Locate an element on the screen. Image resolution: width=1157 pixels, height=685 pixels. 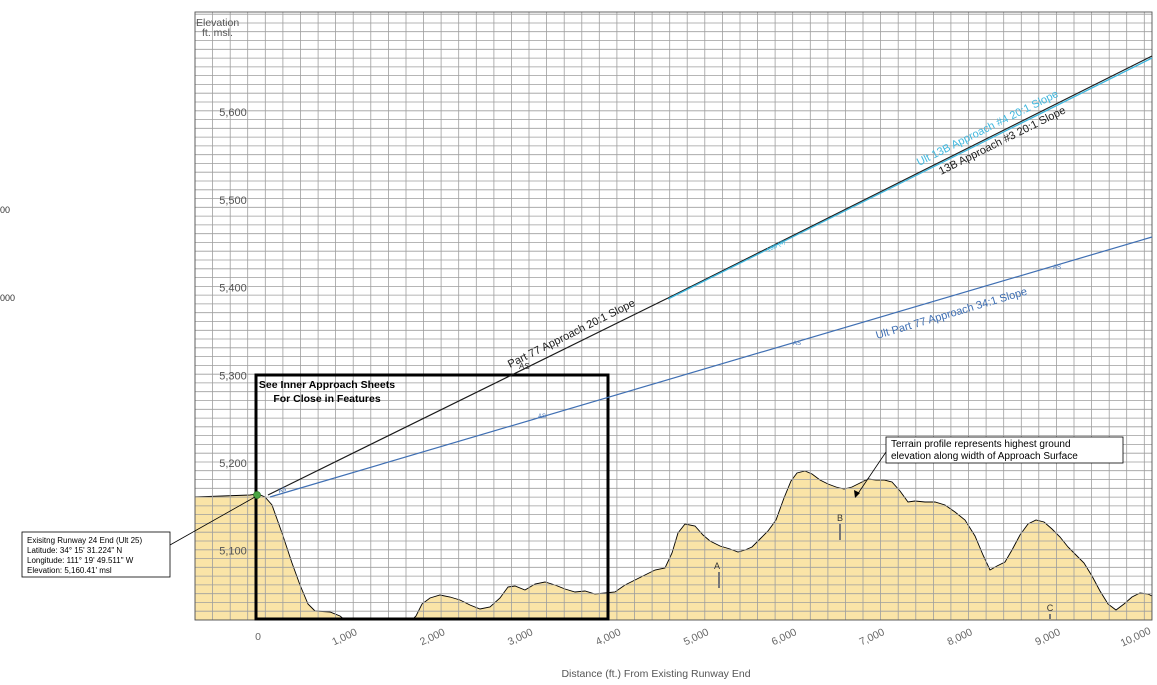
obstruction-b-label: B is located at coordinates (840, 518).